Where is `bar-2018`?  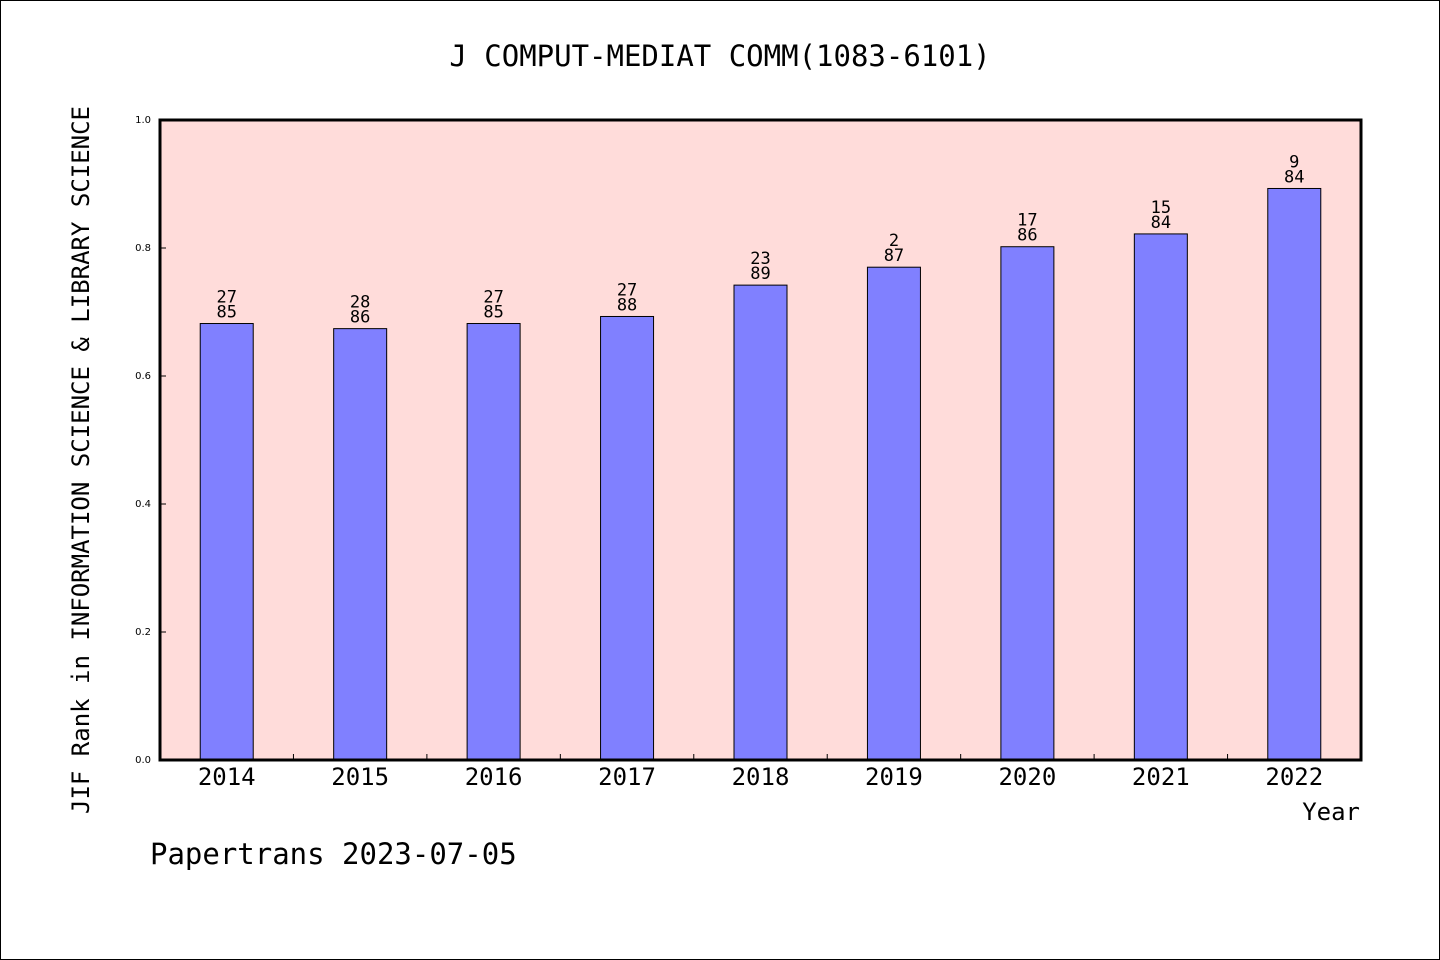
bar-2018 is located at coordinates (760, 522).